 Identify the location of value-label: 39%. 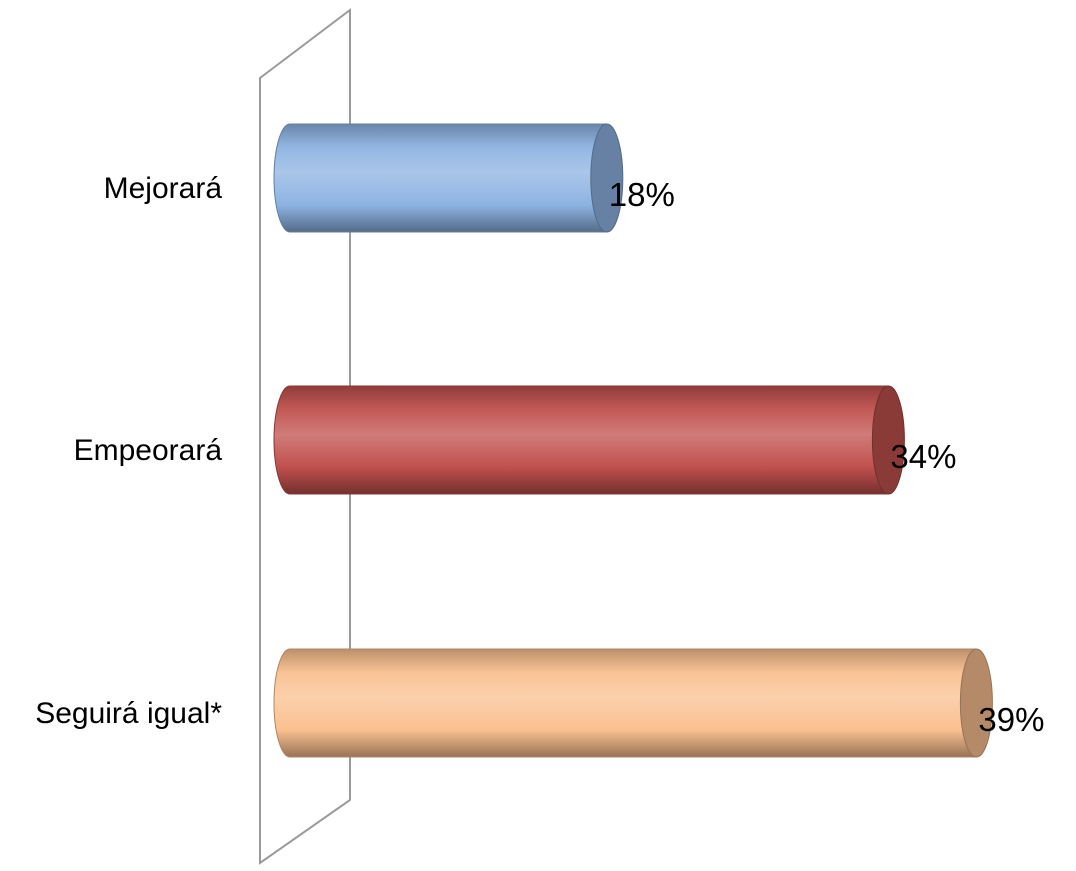
(1011, 719).